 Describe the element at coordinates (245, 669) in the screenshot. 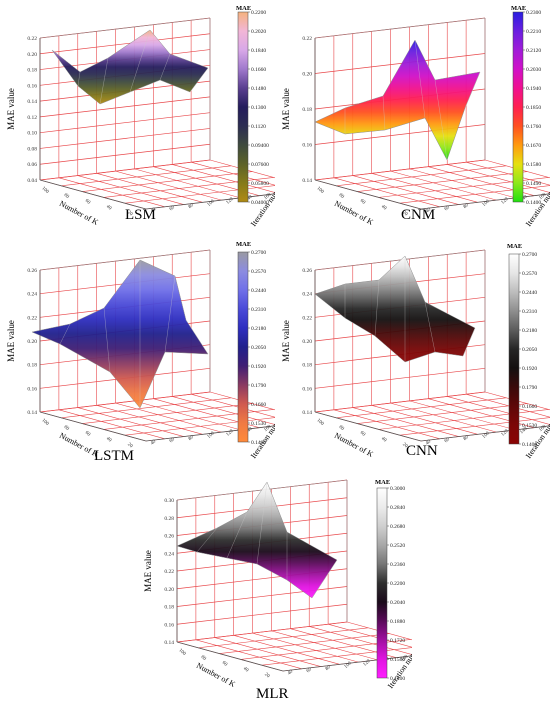

I see `x-tick-label: 40` at that location.